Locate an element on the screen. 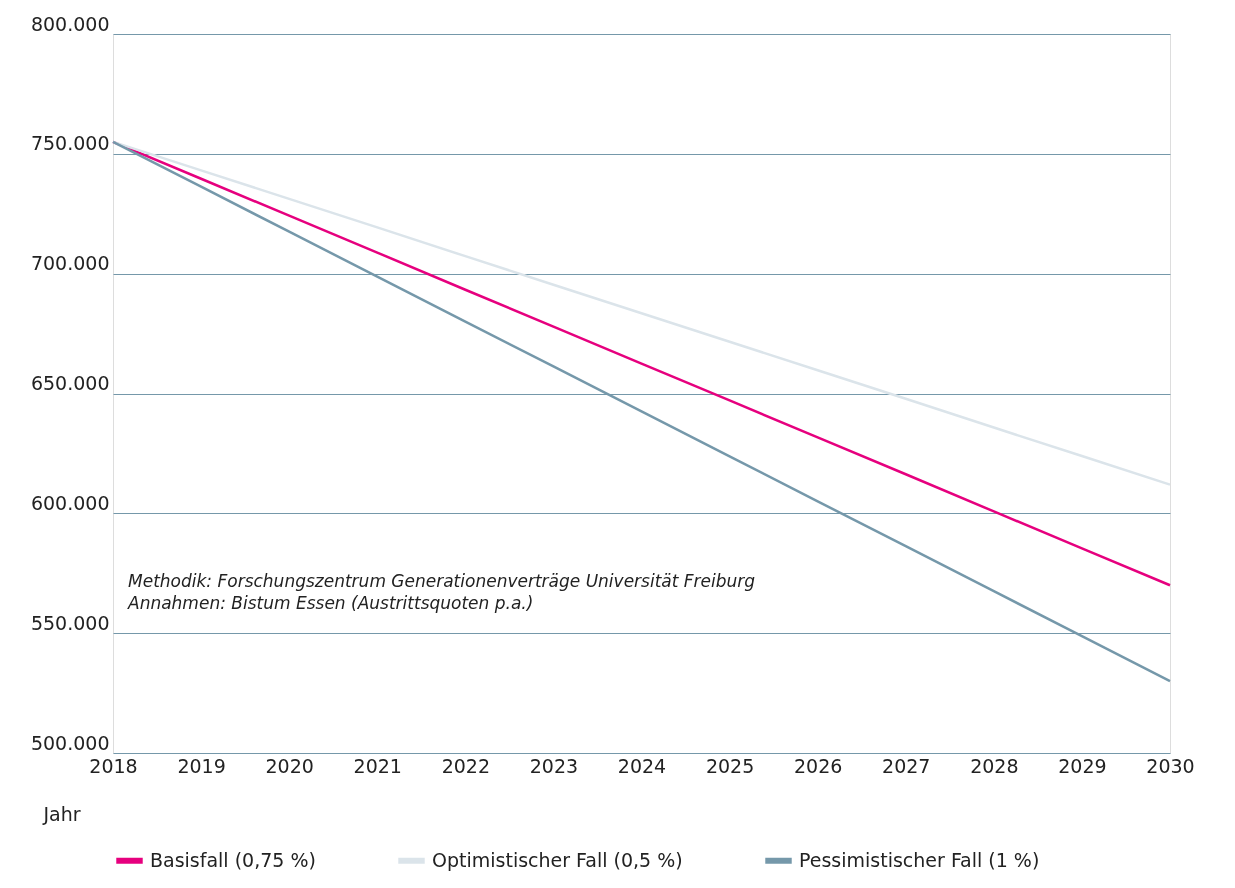  x-tick-label: 2024 is located at coordinates (642, 765).